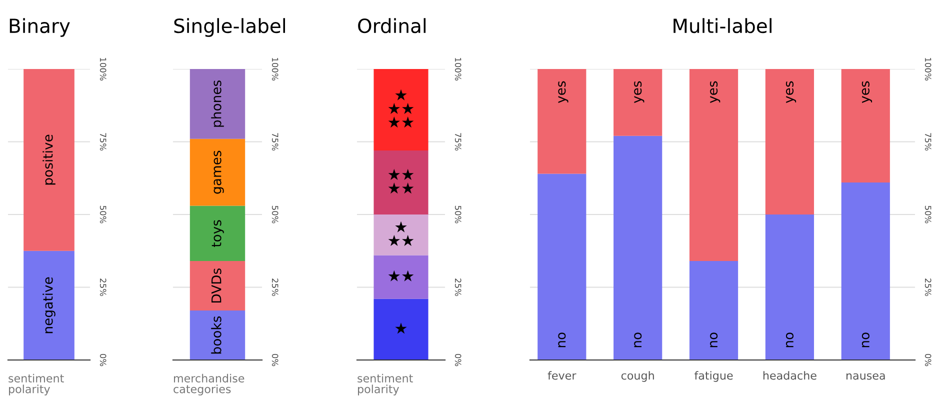 This screenshot has width=942, height=403. Describe the element at coordinates (789, 375) in the screenshot. I see `x-tick-label: headache` at that location.